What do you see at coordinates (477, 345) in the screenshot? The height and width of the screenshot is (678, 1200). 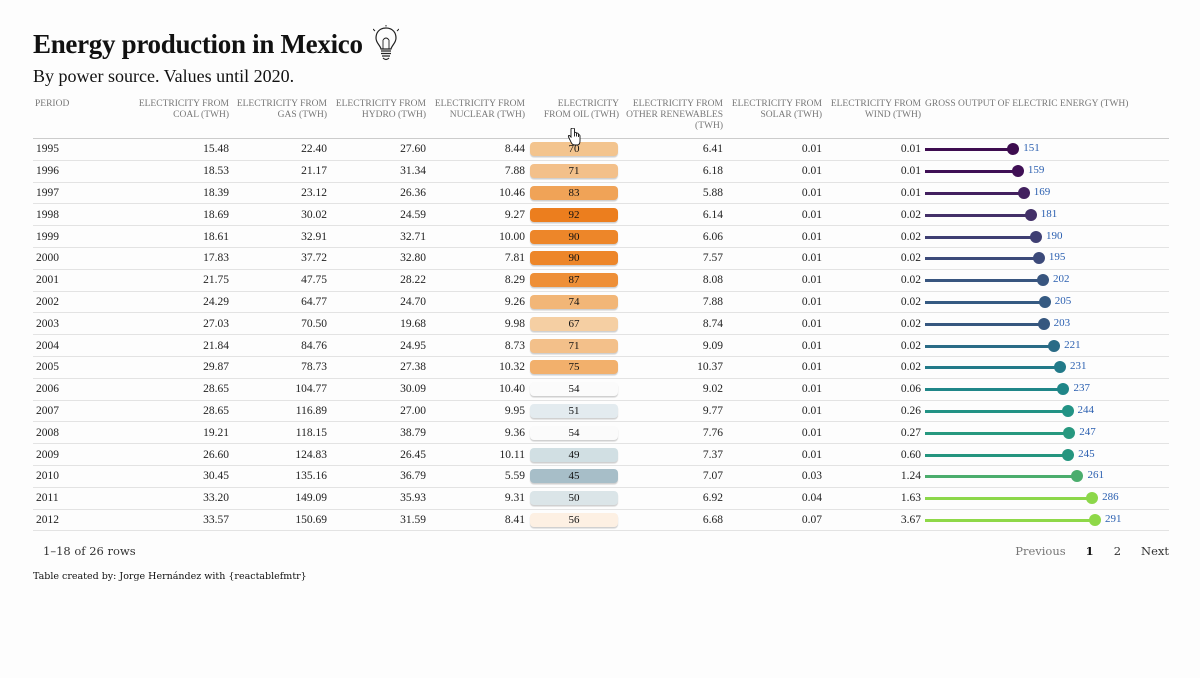 I see `cell-nuclear: 8.73` at bounding box center [477, 345].